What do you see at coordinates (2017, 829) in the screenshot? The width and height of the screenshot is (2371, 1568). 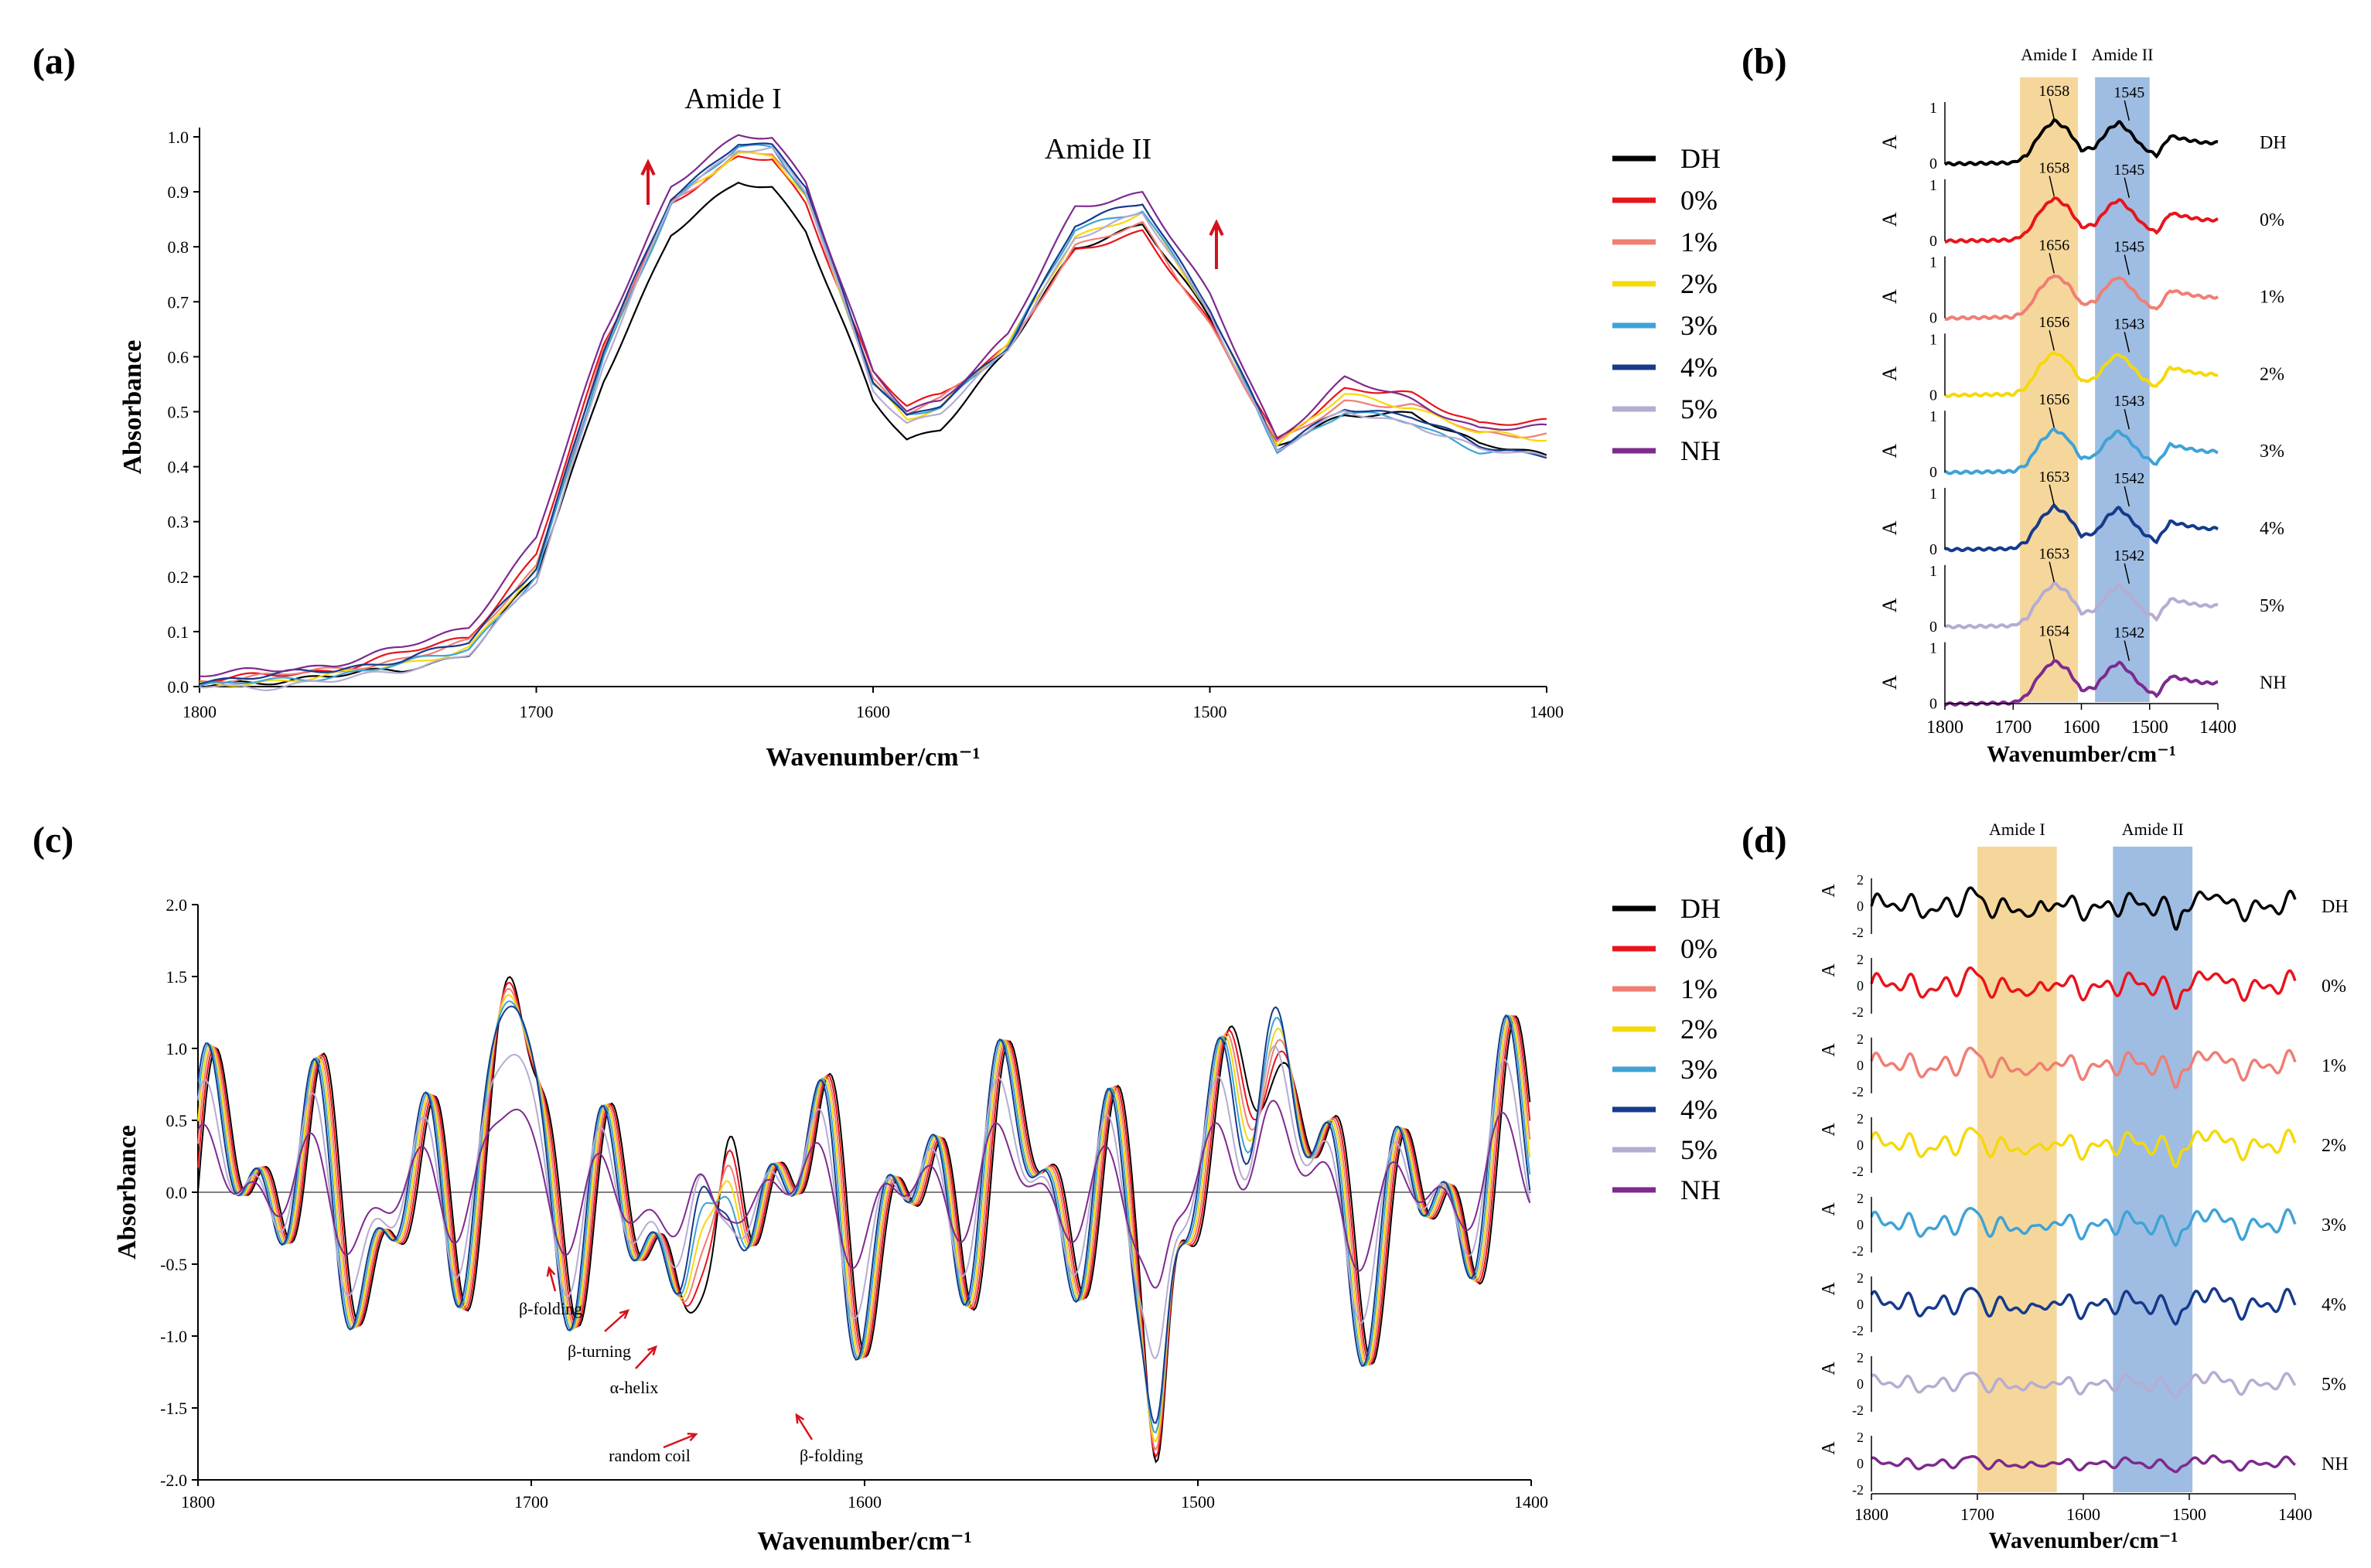 I see `band-label-amide-i-d: Amide I` at bounding box center [2017, 829].